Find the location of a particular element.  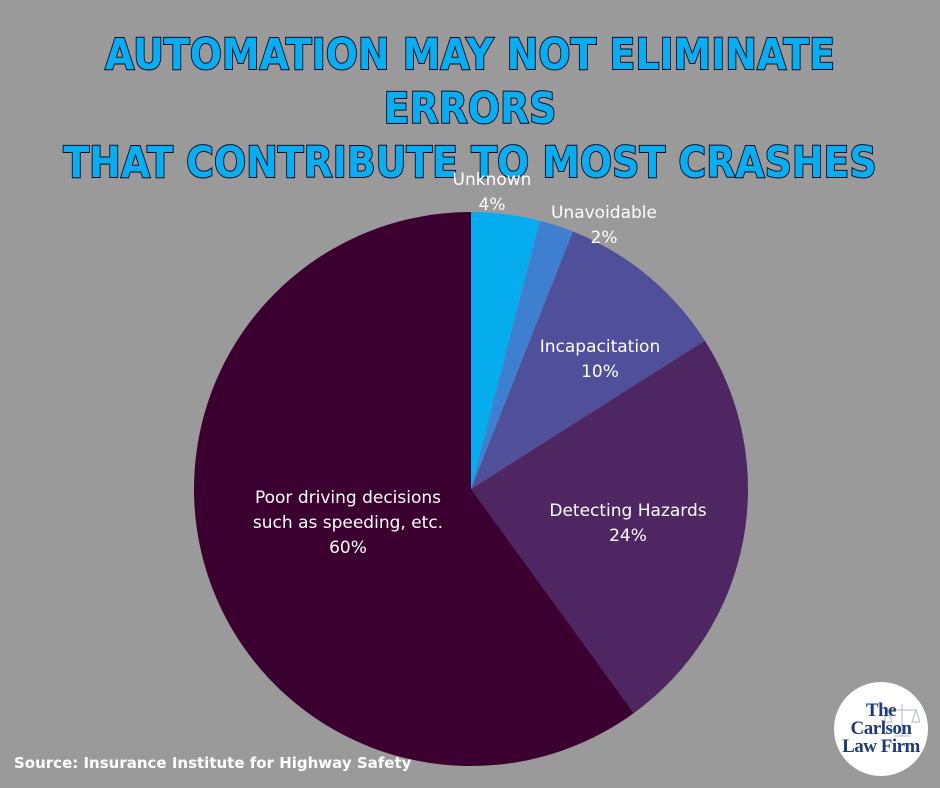

pie-category-label-incapacitation: Incapacitation is located at coordinates (600, 347).